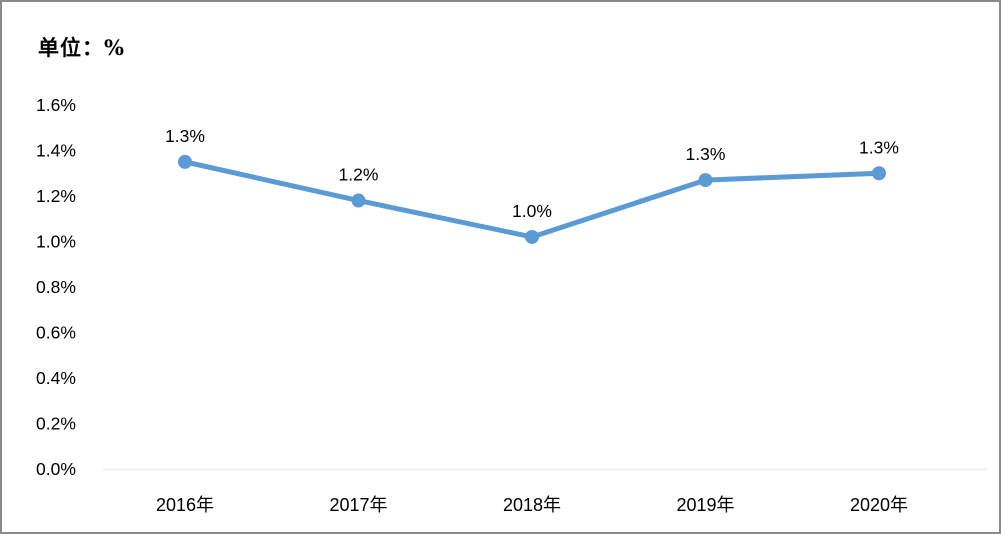 Image resolution: width=1001 pixels, height=534 pixels. I want to click on series-line, so click(532, 199).